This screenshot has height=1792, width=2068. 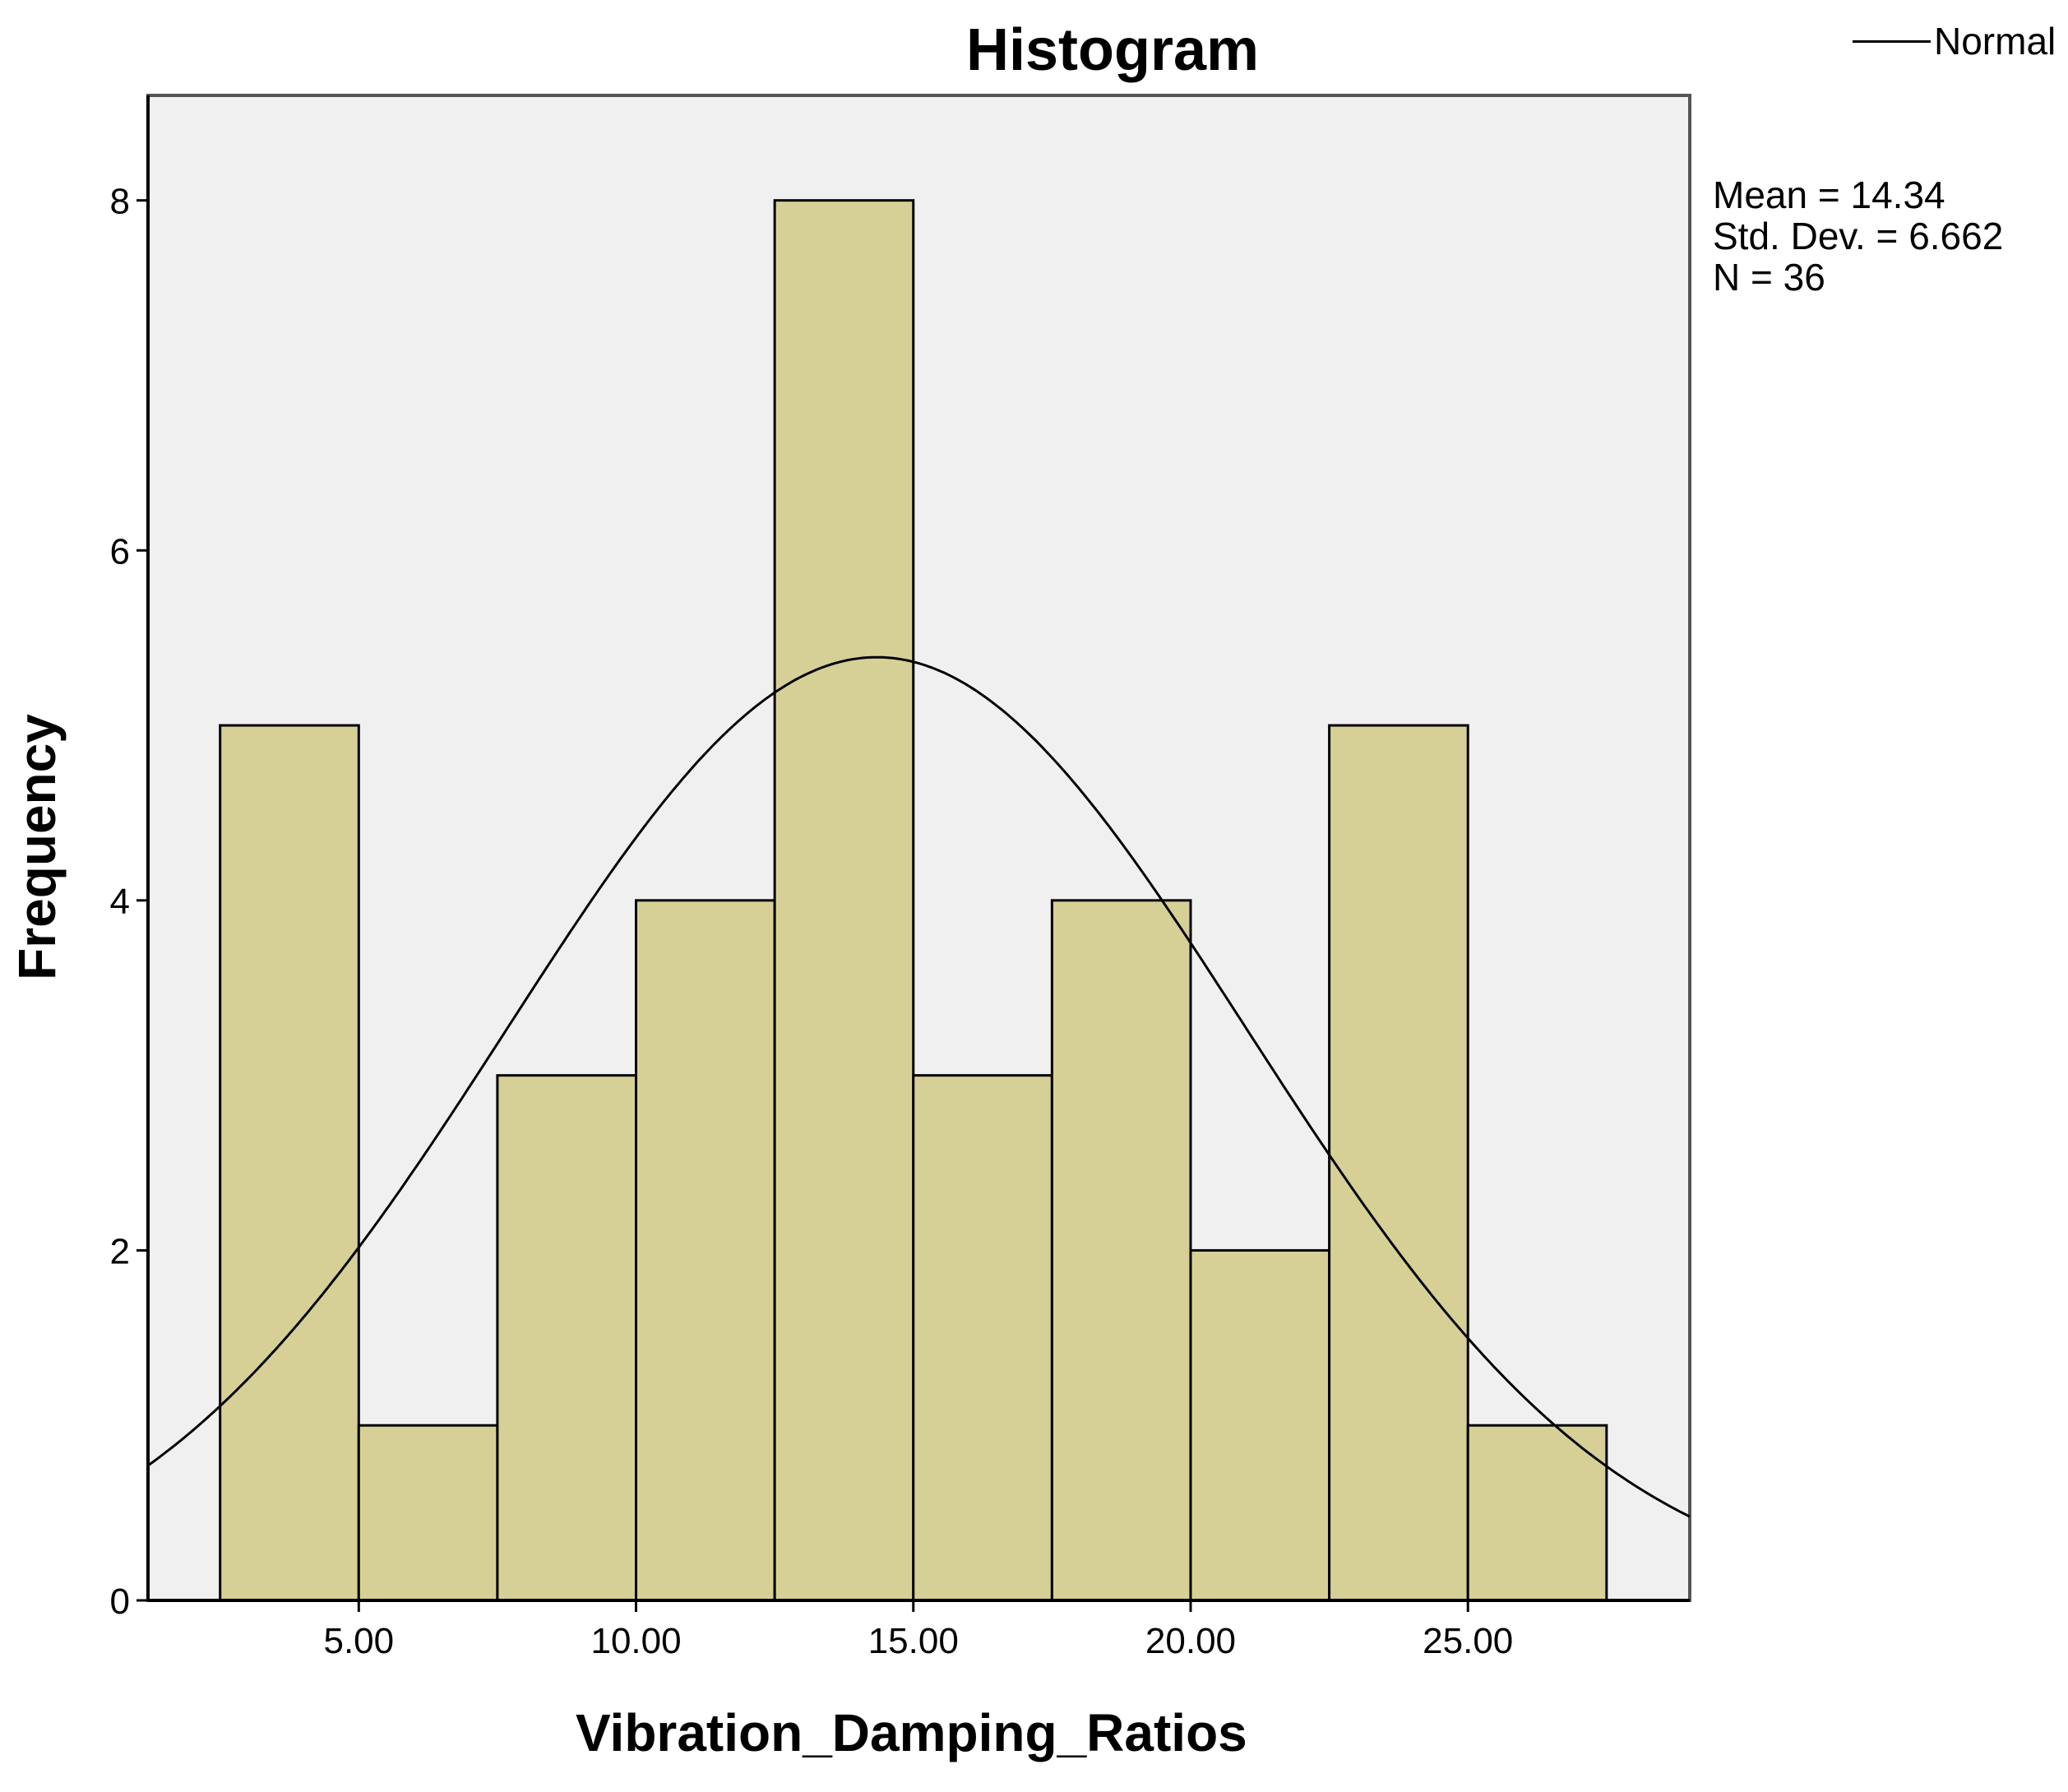 What do you see at coordinates (120, 551) in the screenshot?
I see `y-tick-label: 6` at bounding box center [120, 551].